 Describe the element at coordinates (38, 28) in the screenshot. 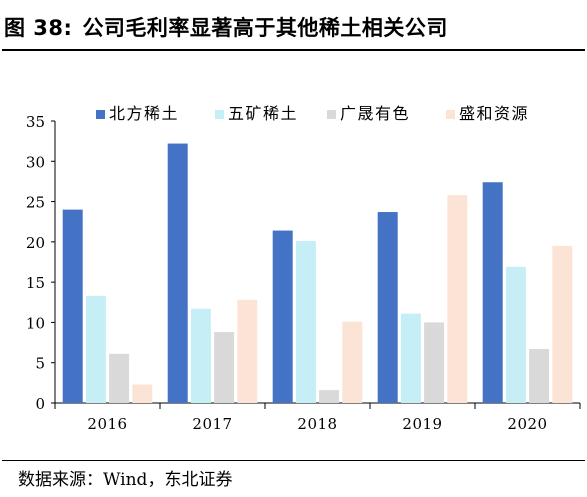

I see `figure-label: 图 38:` at that location.